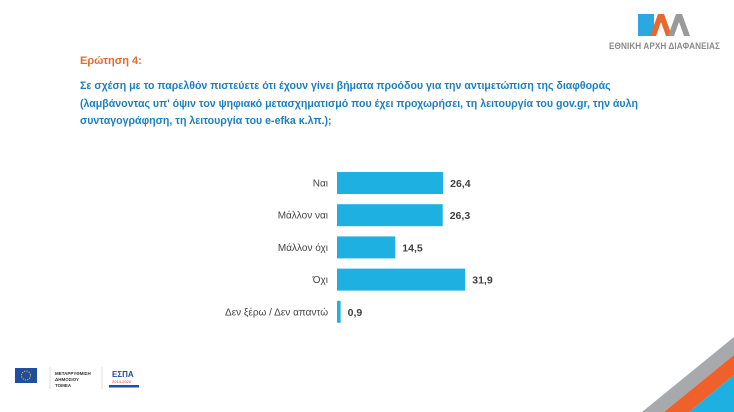 This screenshot has height=412, width=734. What do you see at coordinates (482, 281) in the screenshot?
I see `data-label: 31,9` at bounding box center [482, 281].